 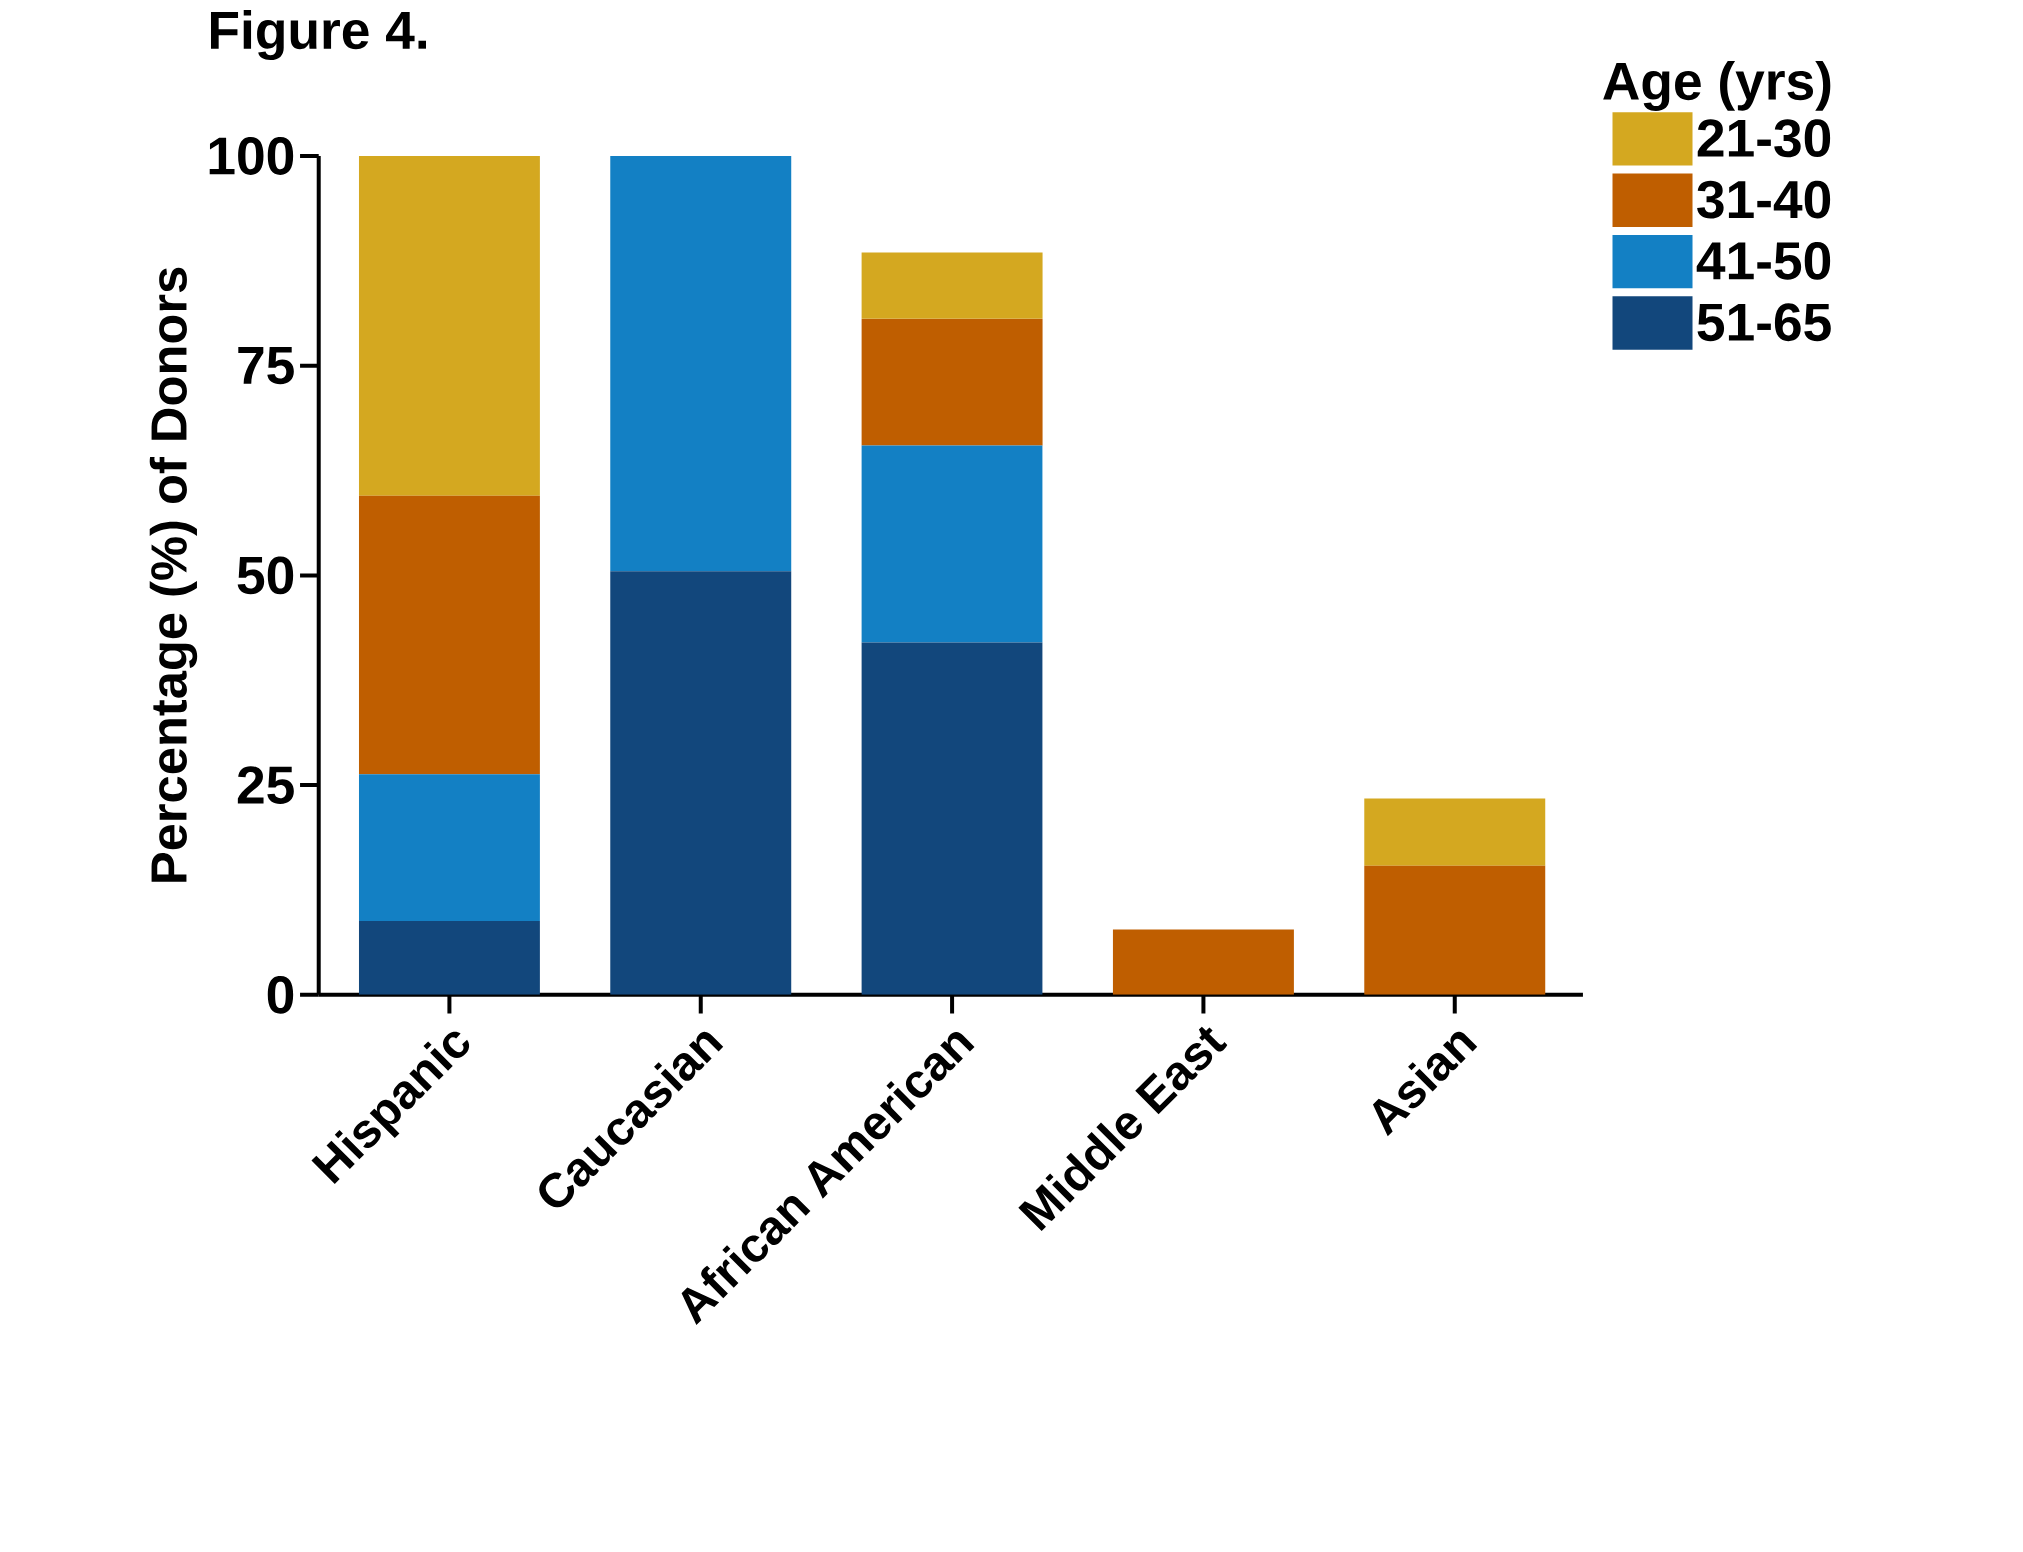 What do you see at coordinates (1764, 322) in the screenshot?
I see `legend-label: 51-65` at bounding box center [1764, 322].